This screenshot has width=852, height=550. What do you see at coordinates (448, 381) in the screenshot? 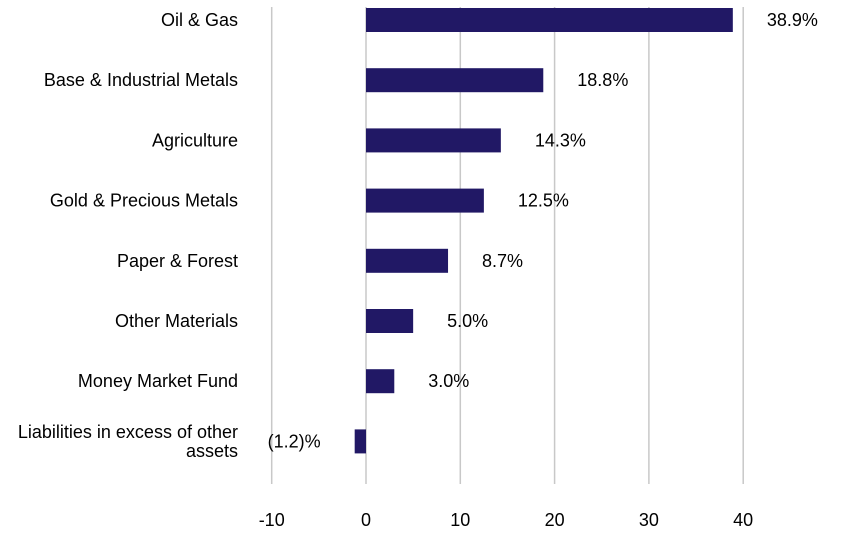
I see `data-label: 3.0%` at bounding box center [448, 381].